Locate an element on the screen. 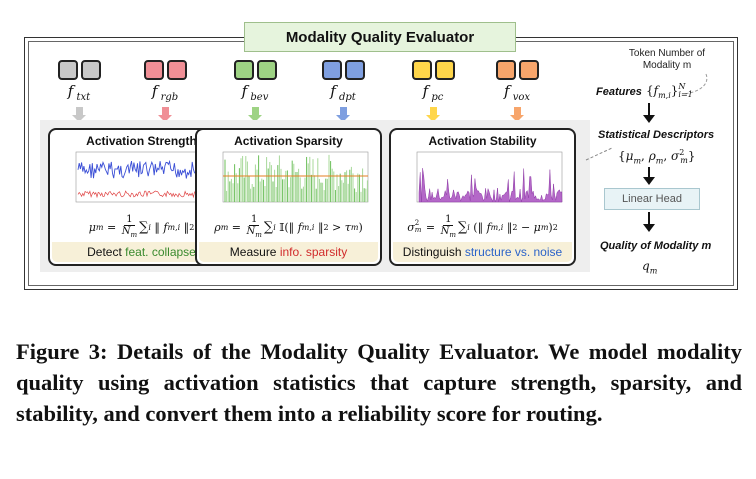  panel-caption: Measure info. sparsity is located at coordinates (288, 252).